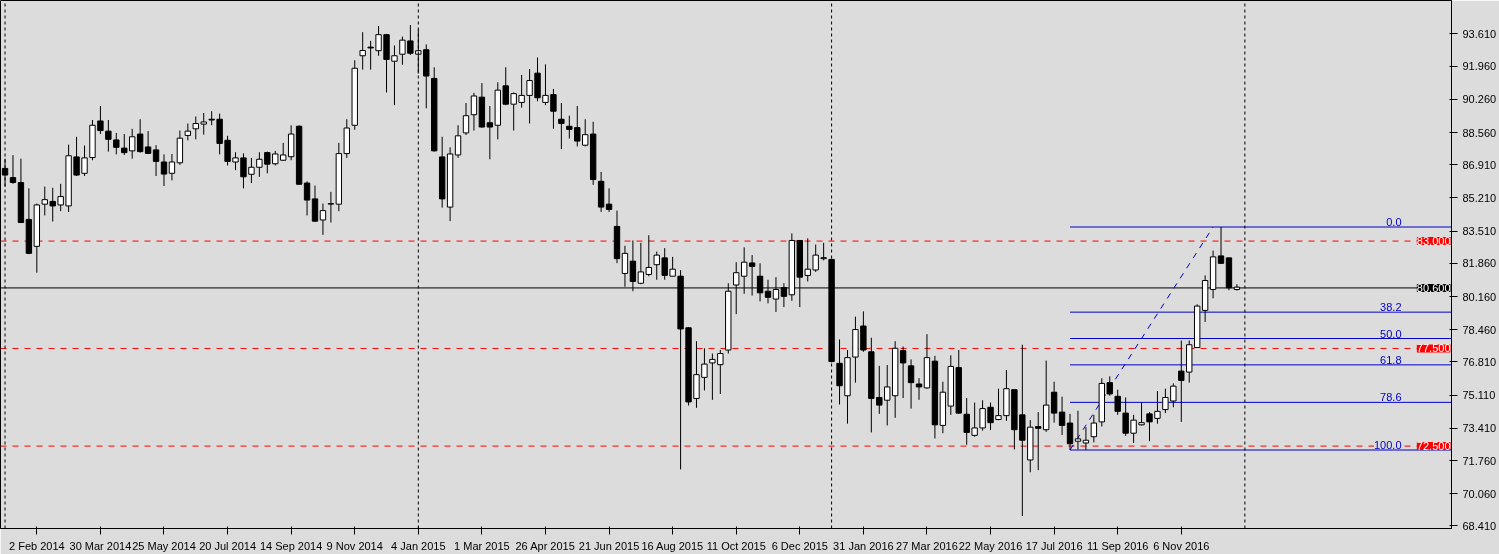 The width and height of the screenshot is (1499, 554). What do you see at coordinates (1479, 395) in the screenshot?
I see `y-tick-label: 75.110` at bounding box center [1479, 395].